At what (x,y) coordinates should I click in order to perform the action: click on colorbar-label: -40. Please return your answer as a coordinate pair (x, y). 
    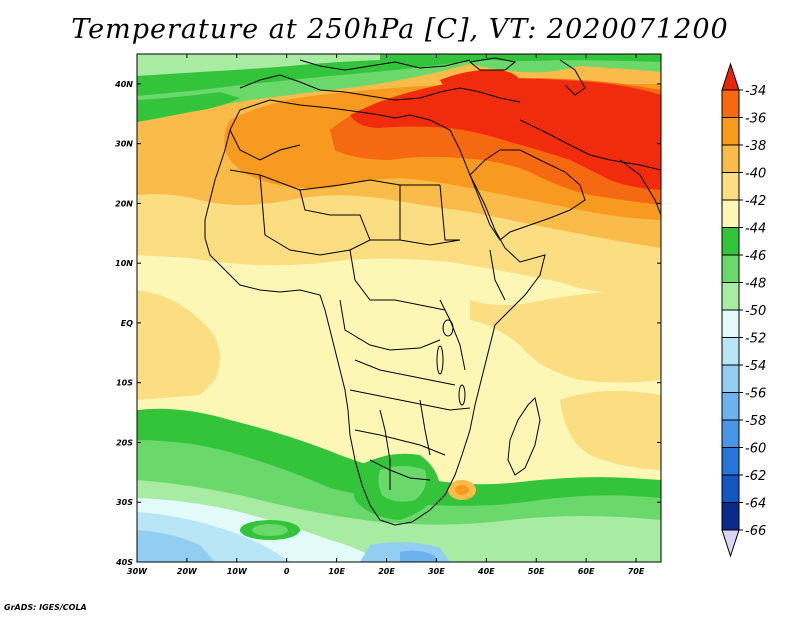
    Looking at the image, I should click on (755, 174).